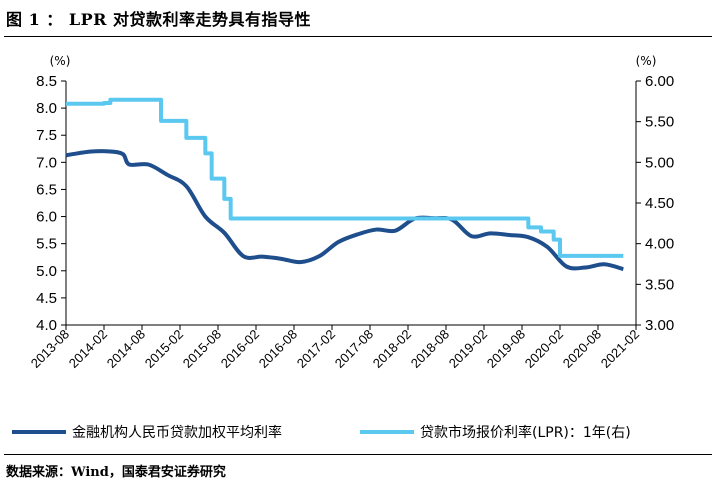  What do you see at coordinates (525, 432) in the screenshot?
I see `legend-label-lpr: 贷款市场报价利率(LPR)：1年(右)` at bounding box center [525, 432].